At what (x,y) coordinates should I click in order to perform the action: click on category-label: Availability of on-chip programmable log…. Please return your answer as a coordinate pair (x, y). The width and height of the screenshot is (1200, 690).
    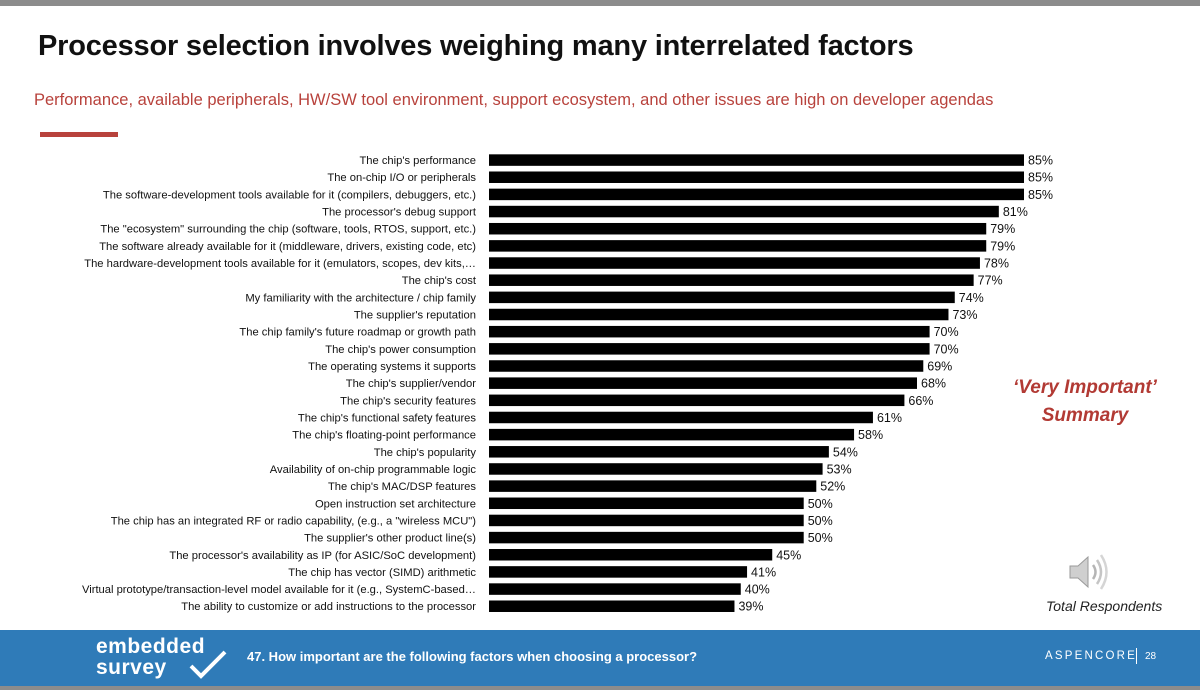
    Looking at the image, I should click on (373, 470).